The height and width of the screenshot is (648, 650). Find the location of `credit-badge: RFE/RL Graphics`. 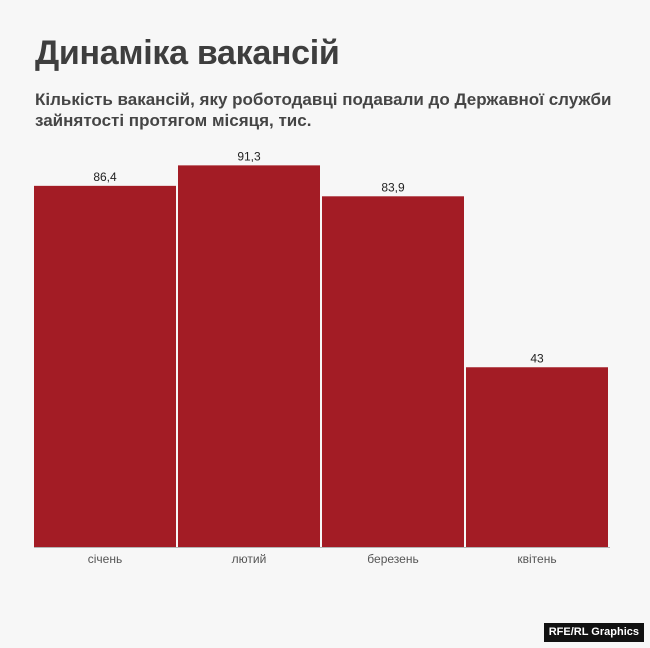

credit-badge: RFE/RL Graphics is located at coordinates (593, 632).